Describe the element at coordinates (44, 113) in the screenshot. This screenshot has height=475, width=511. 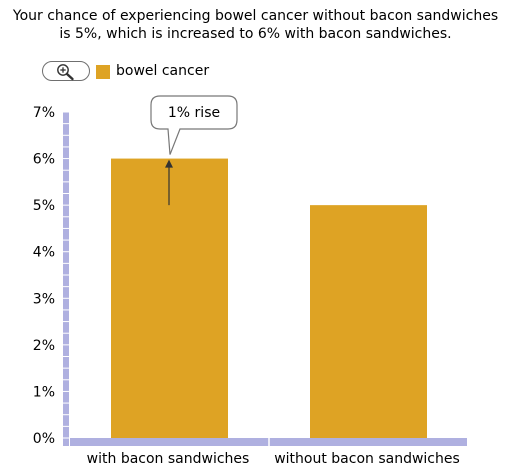
I see `y-tick-label: 7%` at that location.